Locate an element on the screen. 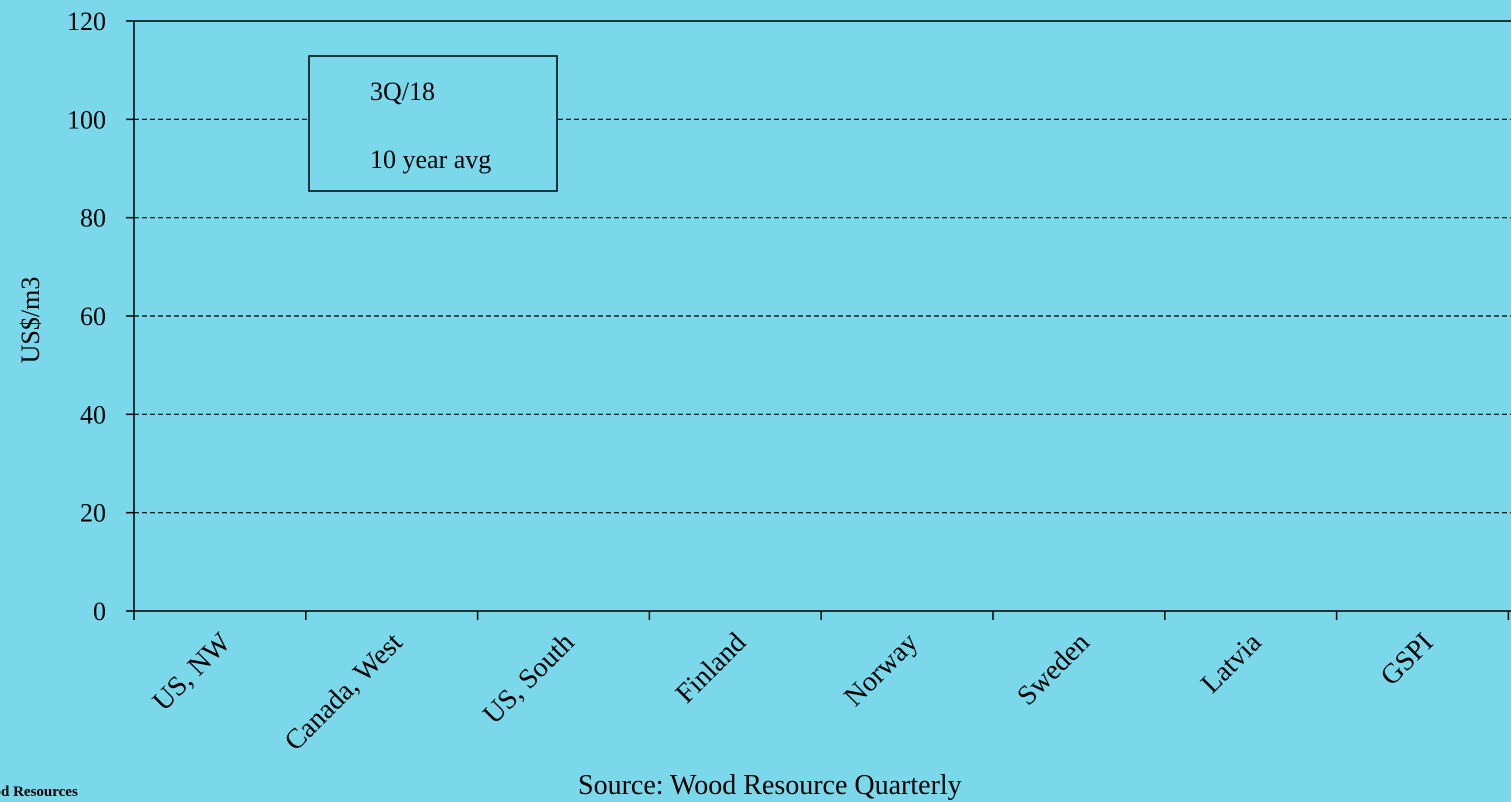 The image size is (1511, 802). legend-box is located at coordinates (433, 123).